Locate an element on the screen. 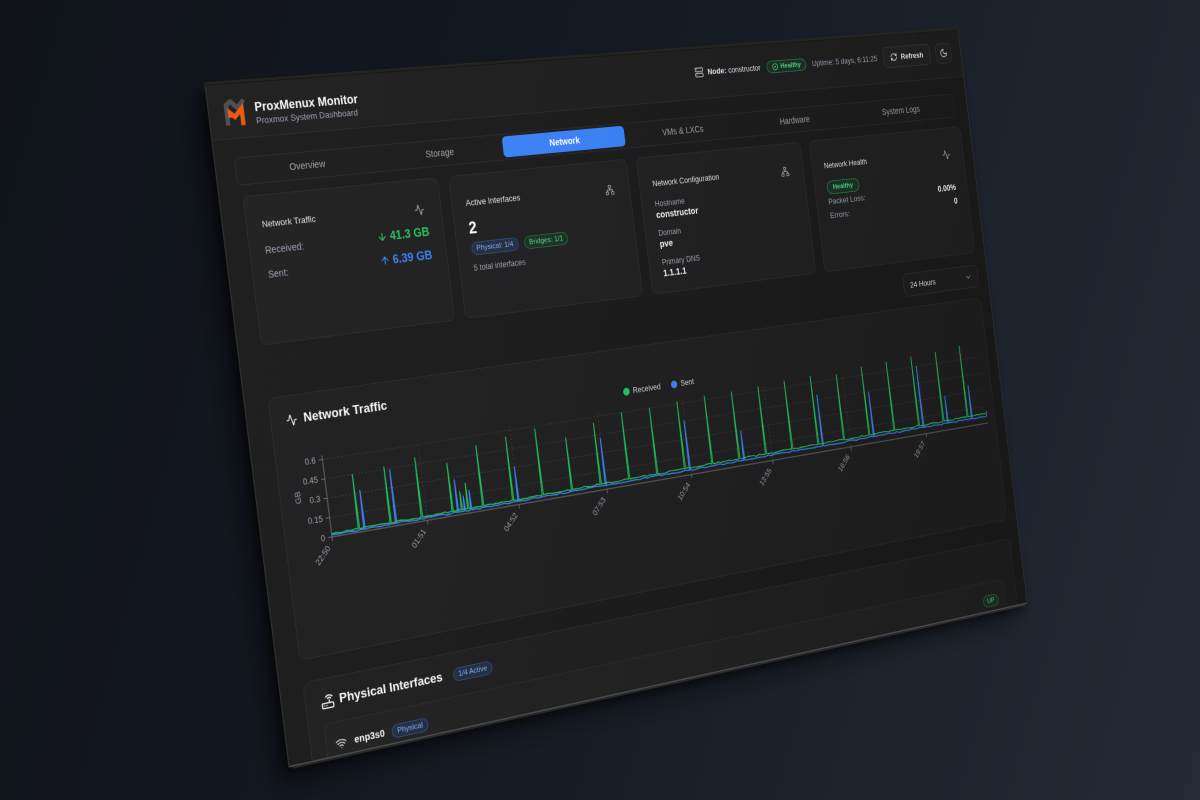 The image size is (1200, 800). svg-text: 10:54 is located at coordinates (684, 491).